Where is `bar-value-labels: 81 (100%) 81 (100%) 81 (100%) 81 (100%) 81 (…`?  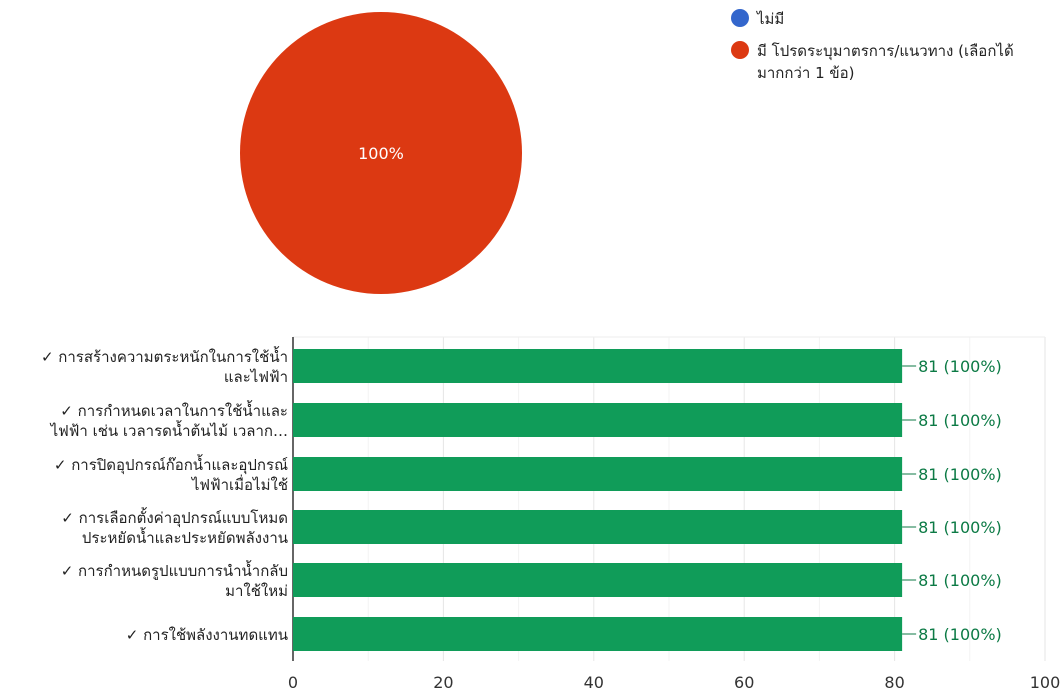 bar-value-labels: 81 (100%) 81 (100%) 81 (100%) 81 (100%) 81 (… is located at coordinates (952, 500).